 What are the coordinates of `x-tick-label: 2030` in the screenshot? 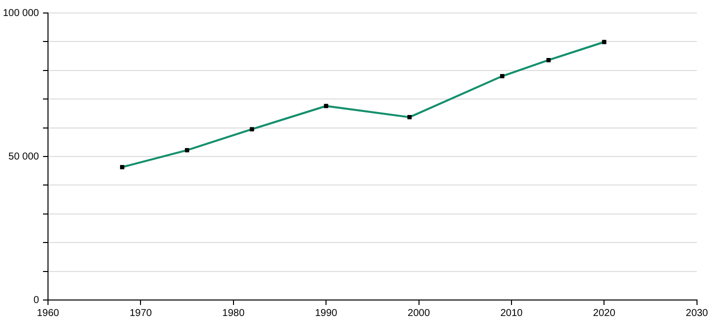 It's located at (697, 313).